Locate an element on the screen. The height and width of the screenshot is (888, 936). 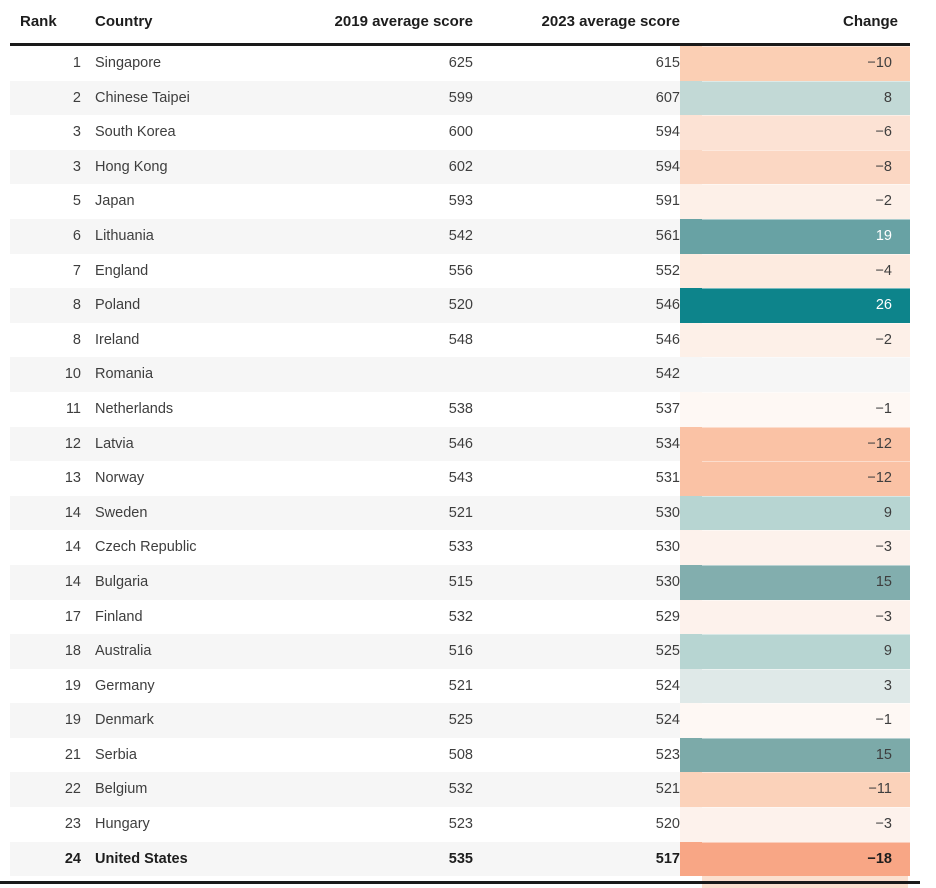
column-header-2019-score: 2019 average score is located at coordinates (403, 21).